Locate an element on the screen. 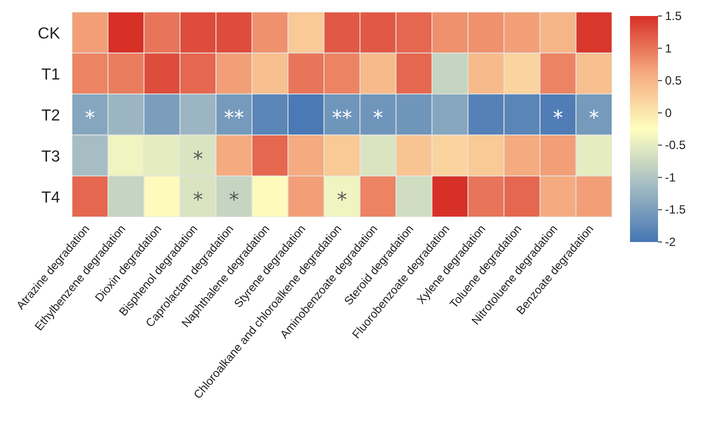 This screenshot has height=432, width=708. y-tick-label: T1 is located at coordinates (50, 75).